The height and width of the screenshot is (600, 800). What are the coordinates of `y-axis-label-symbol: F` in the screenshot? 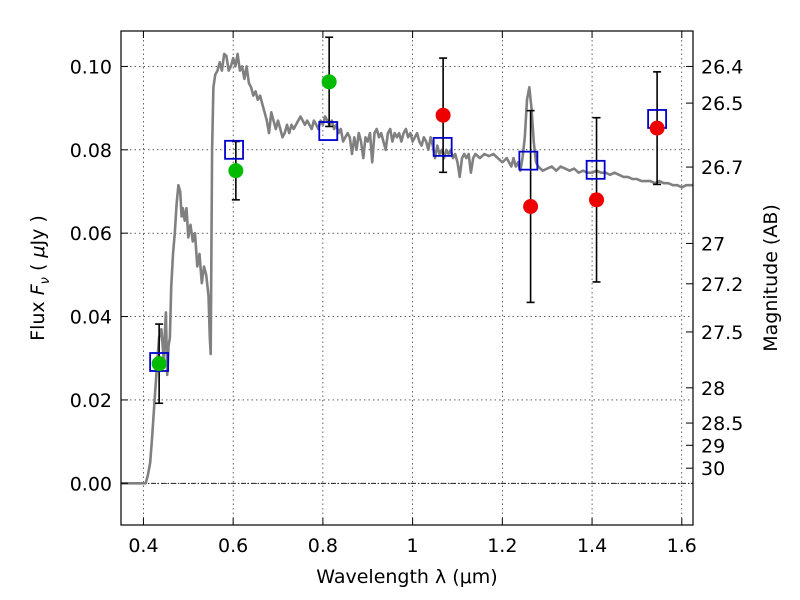 It's located at (38, 289).